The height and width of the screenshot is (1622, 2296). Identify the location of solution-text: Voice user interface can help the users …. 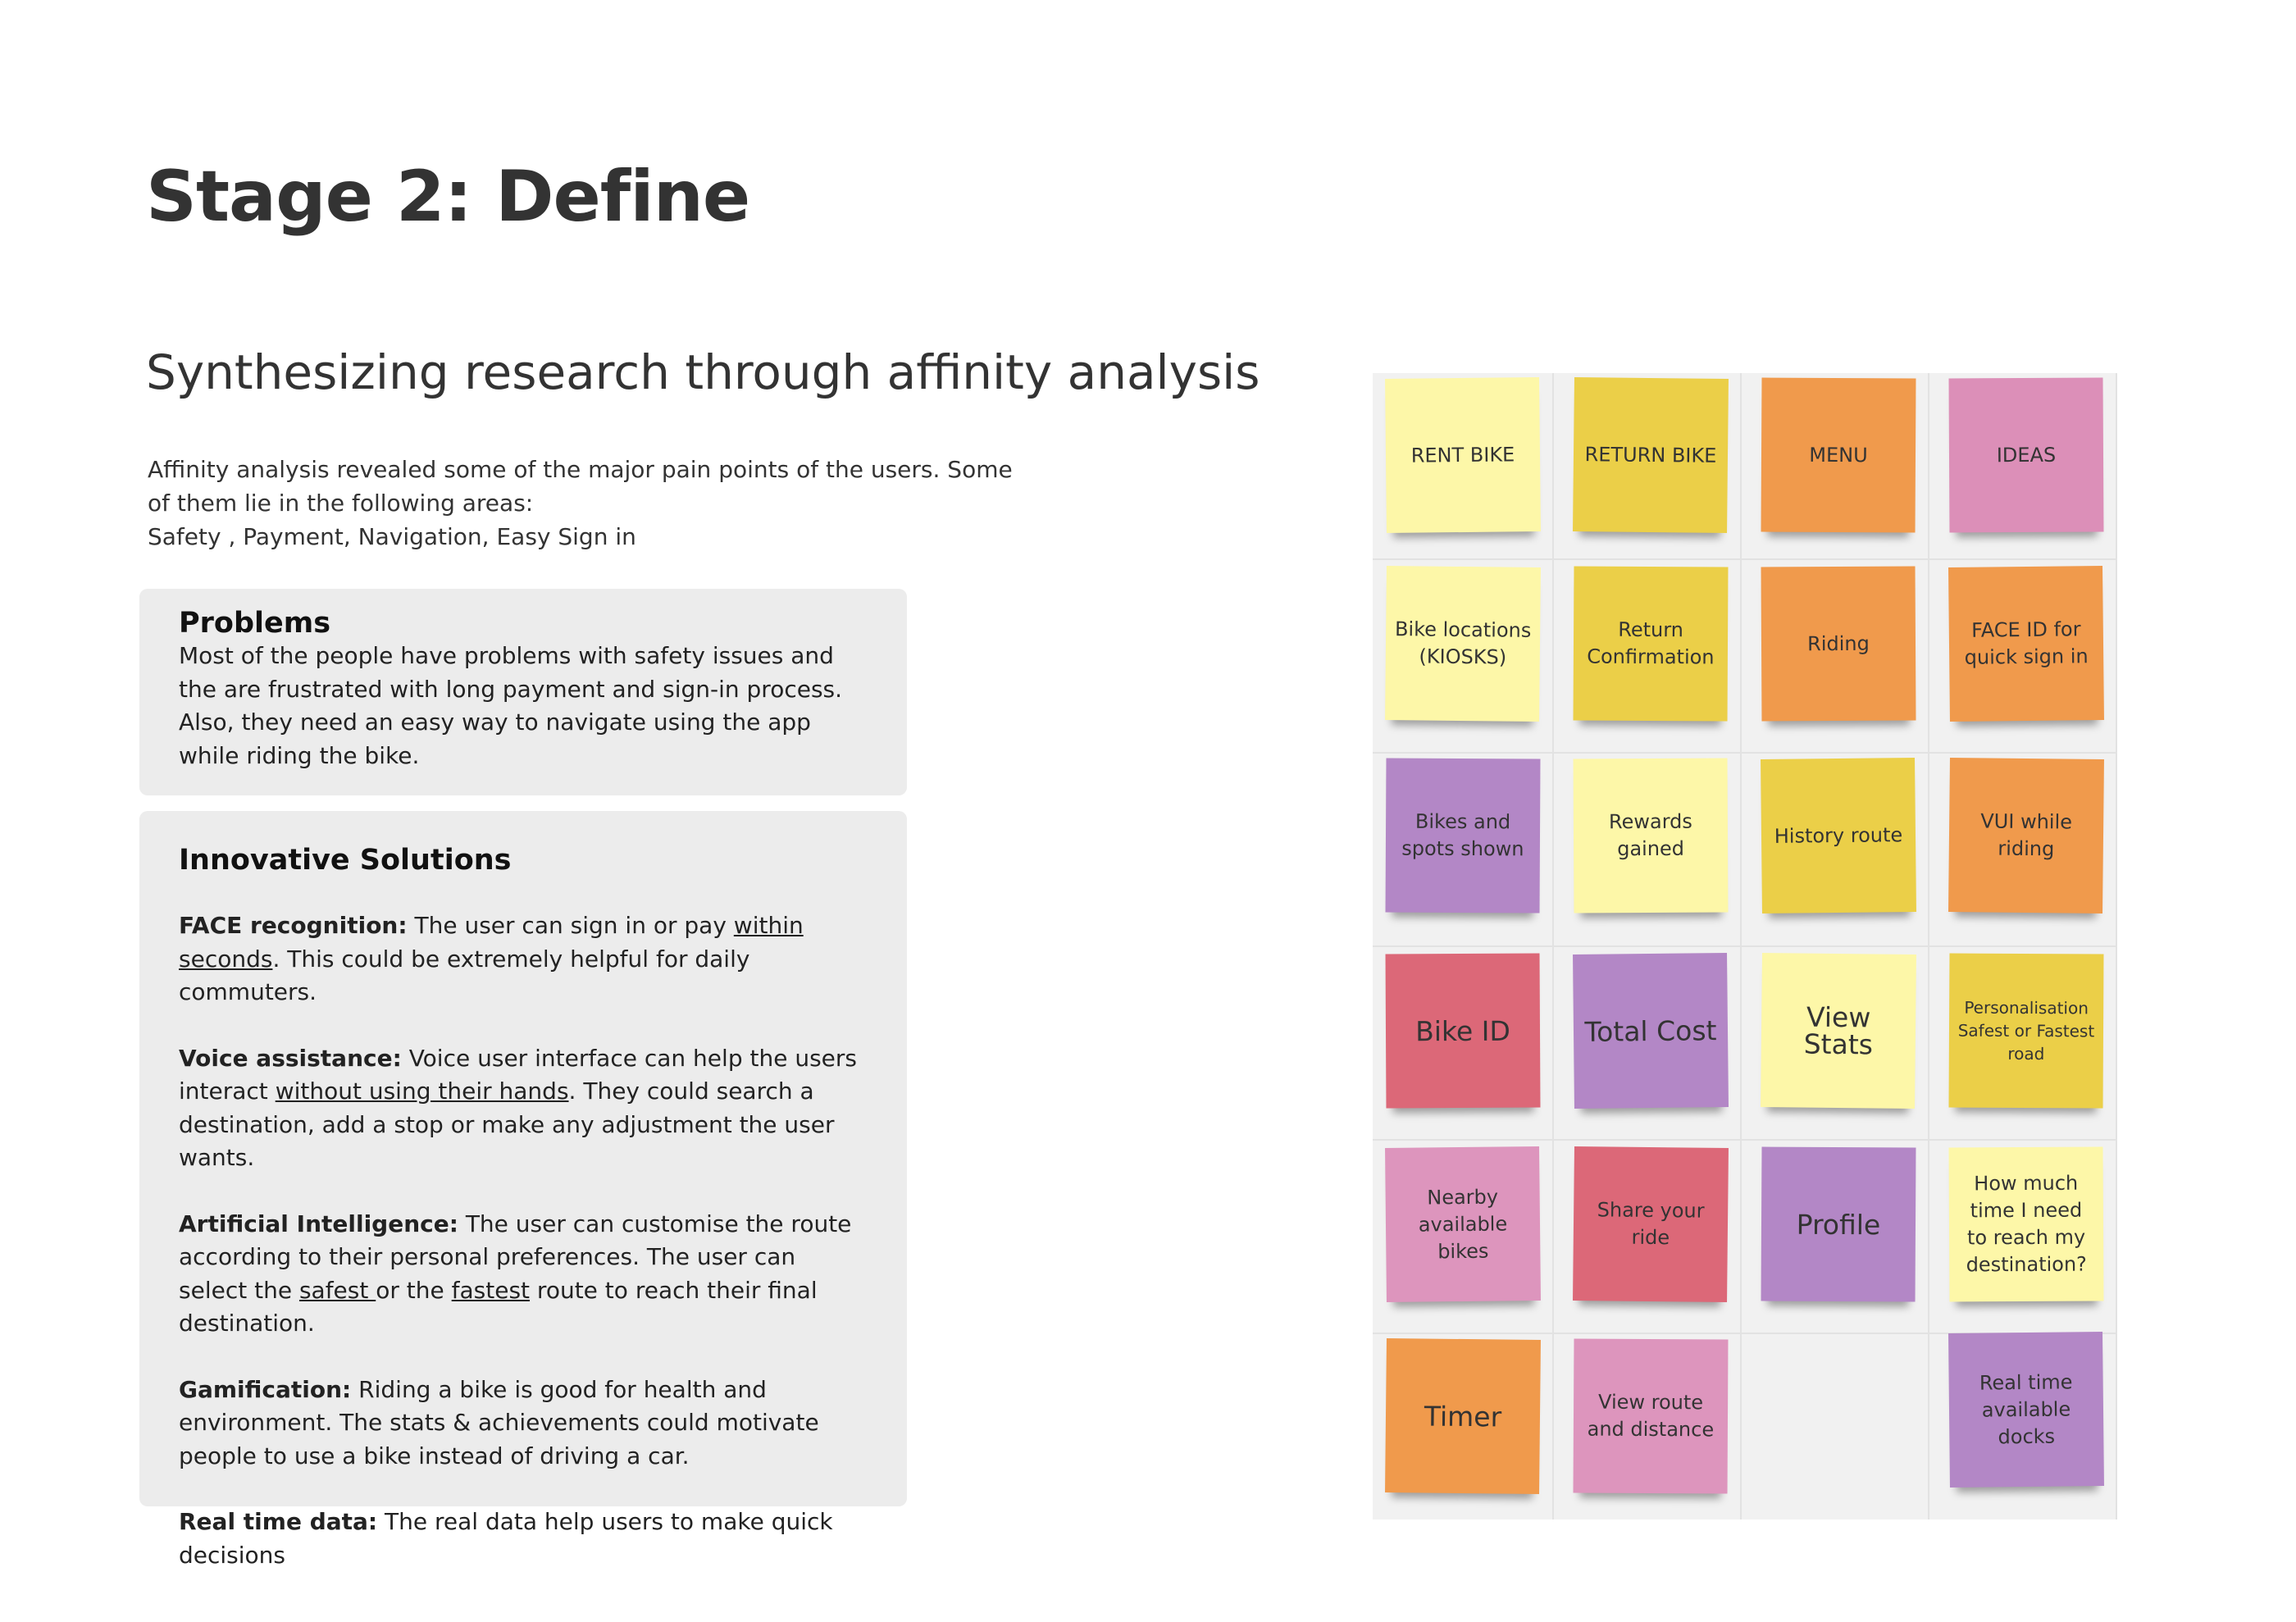
(518, 1074).